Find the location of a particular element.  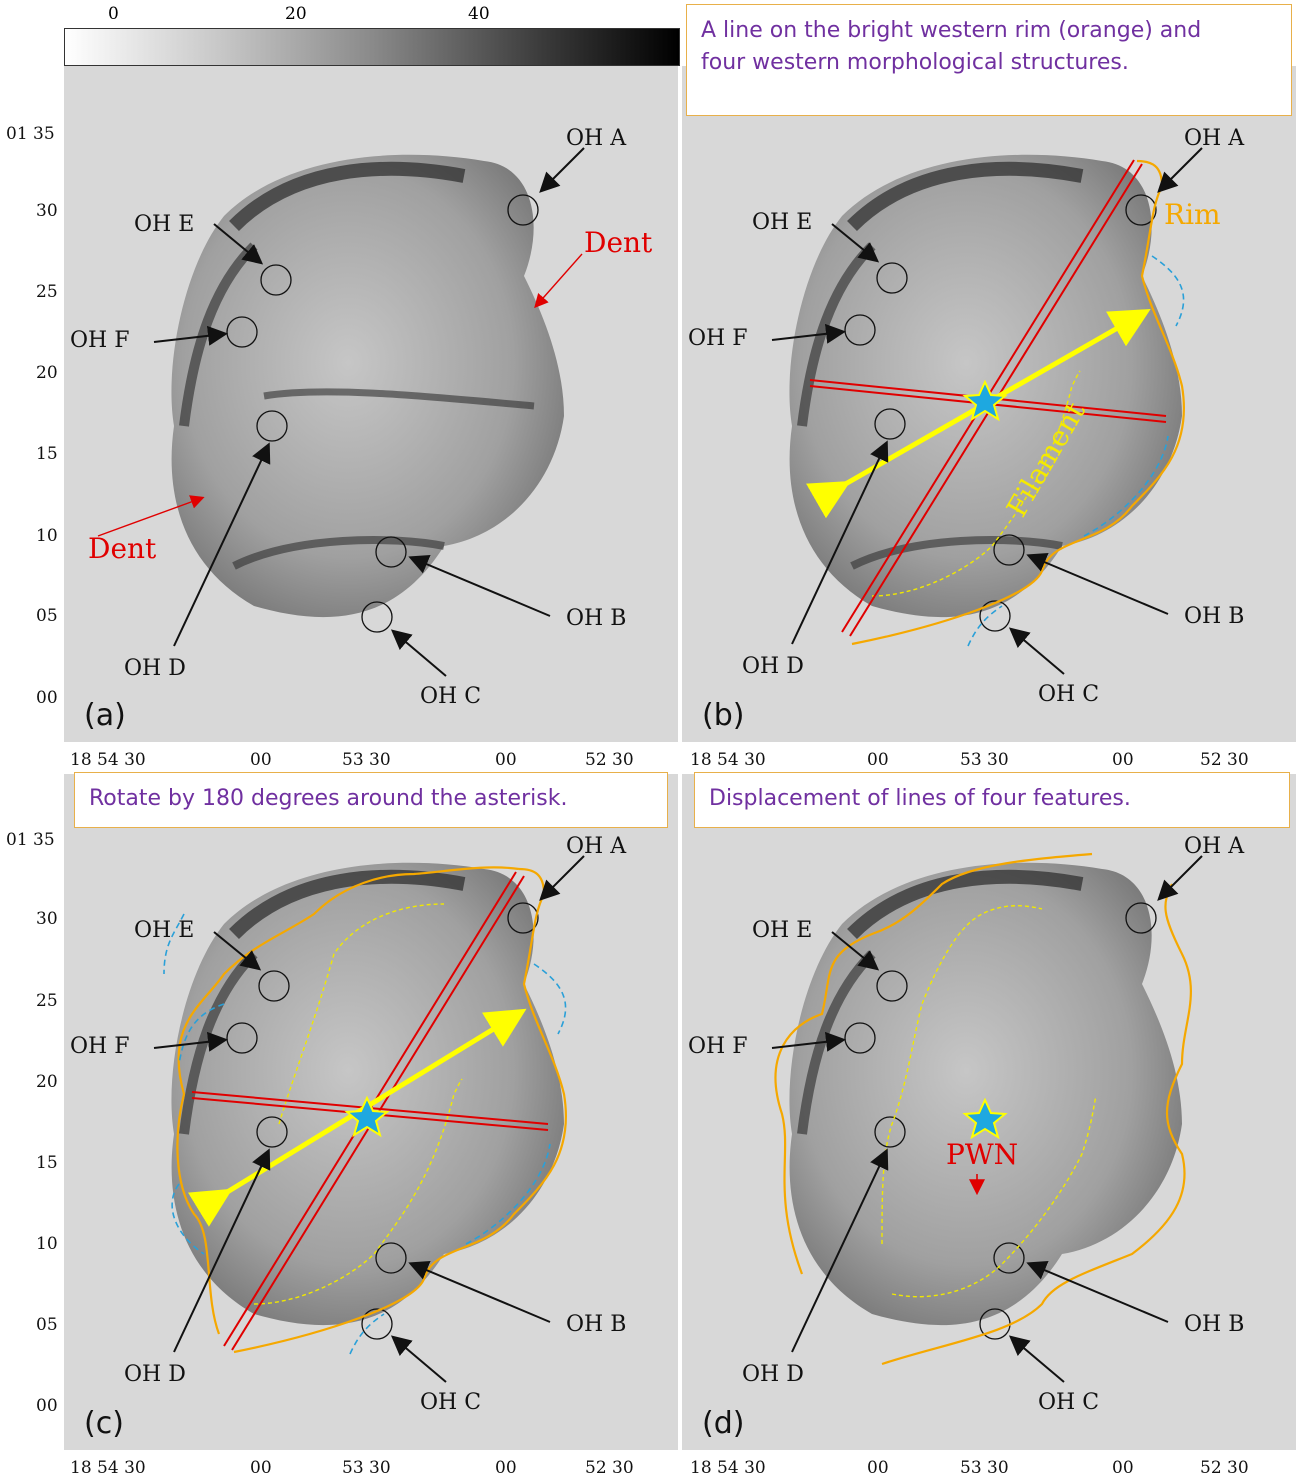

asterisk-star is located at coordinates (985, 400).